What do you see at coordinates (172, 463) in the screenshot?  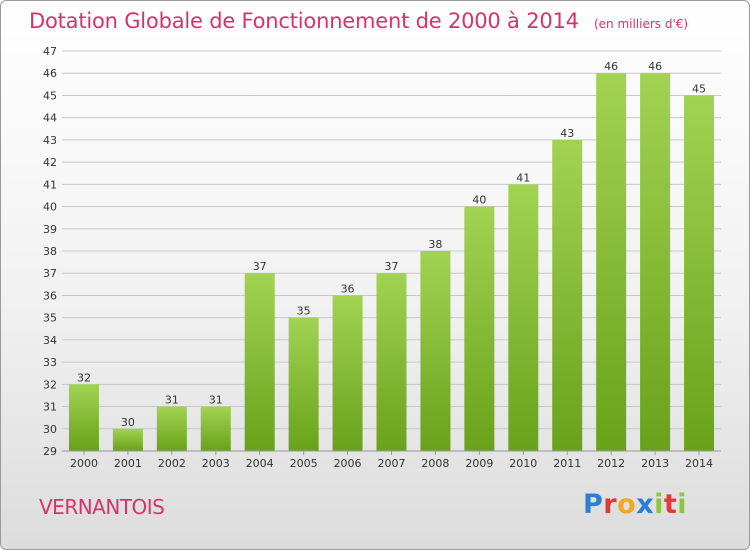 I see `x-tick-label: 2002` at bounding box center [172, 463].